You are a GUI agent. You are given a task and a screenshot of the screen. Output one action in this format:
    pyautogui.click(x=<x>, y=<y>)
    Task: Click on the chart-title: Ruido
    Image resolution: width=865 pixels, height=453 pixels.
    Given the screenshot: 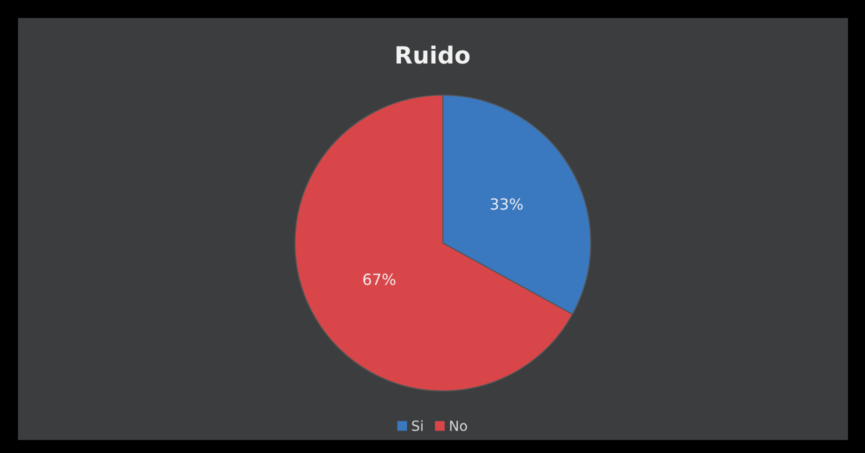 What is the action you would take?
    pyautogui.click(x=433, y=55)
    